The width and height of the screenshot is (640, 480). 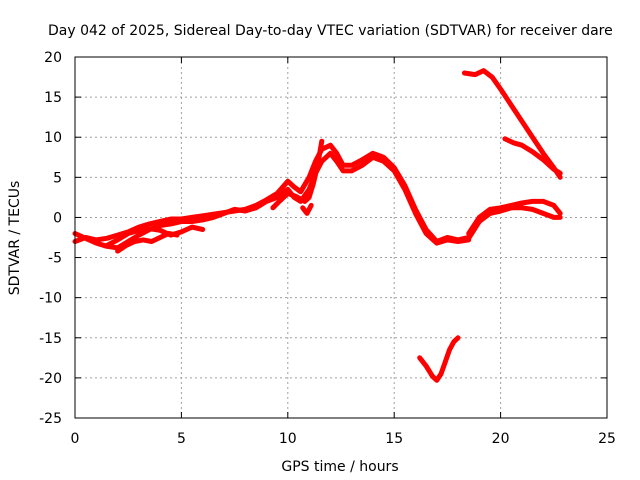 What do you see at coordinates (55, 259) in the screenshot?
I see `y-tick-label: -5` at bounding box center [55, 259].